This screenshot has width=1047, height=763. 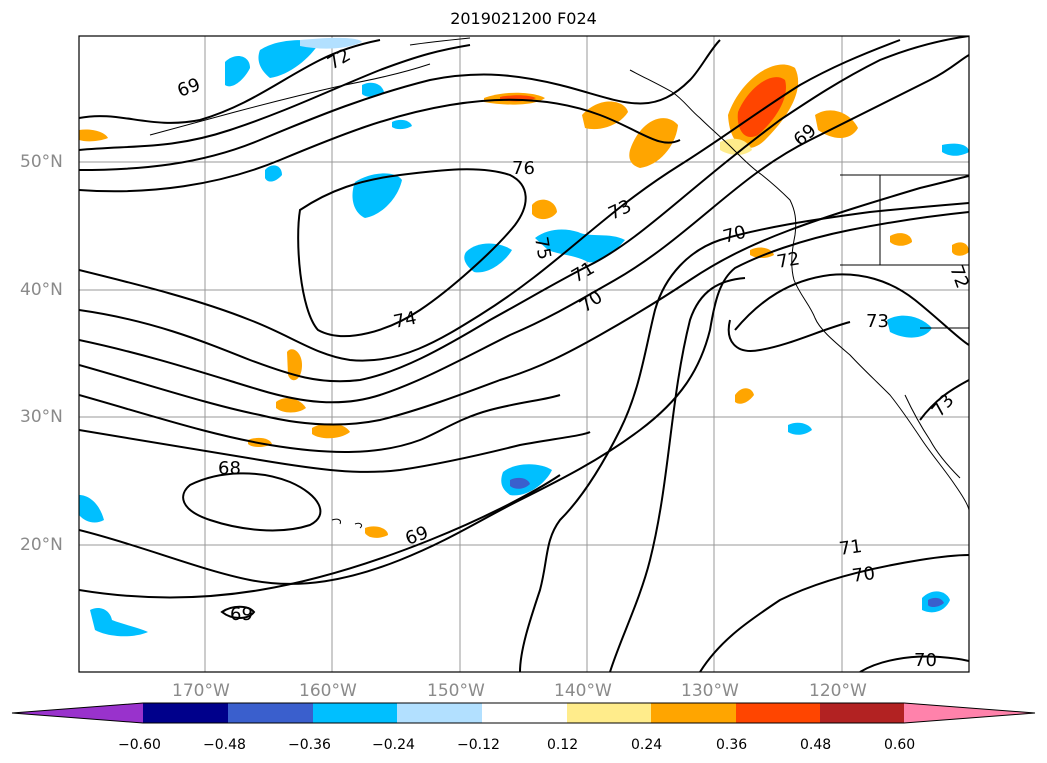 I want to click on lat-label: 30°N, so click(x=41, y=417).